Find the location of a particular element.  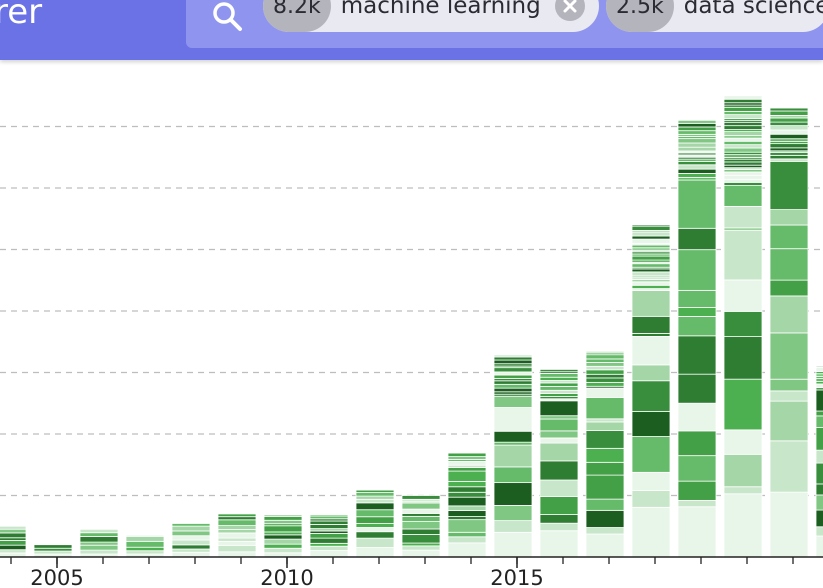

chip-count: 2.5k is located at coordinates (640, 16).